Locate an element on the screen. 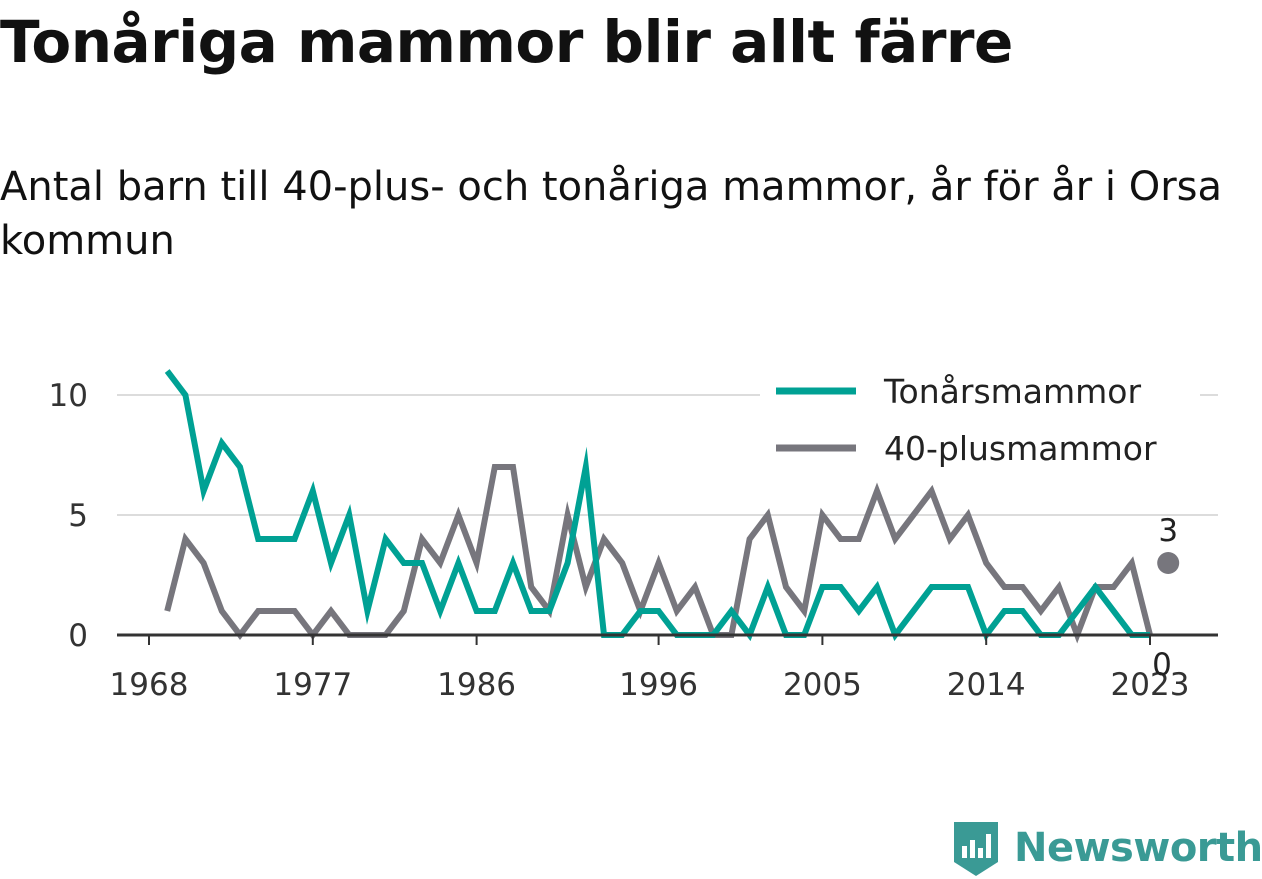  brand-name: Newsworthy is located at coordinates (1138, 848).